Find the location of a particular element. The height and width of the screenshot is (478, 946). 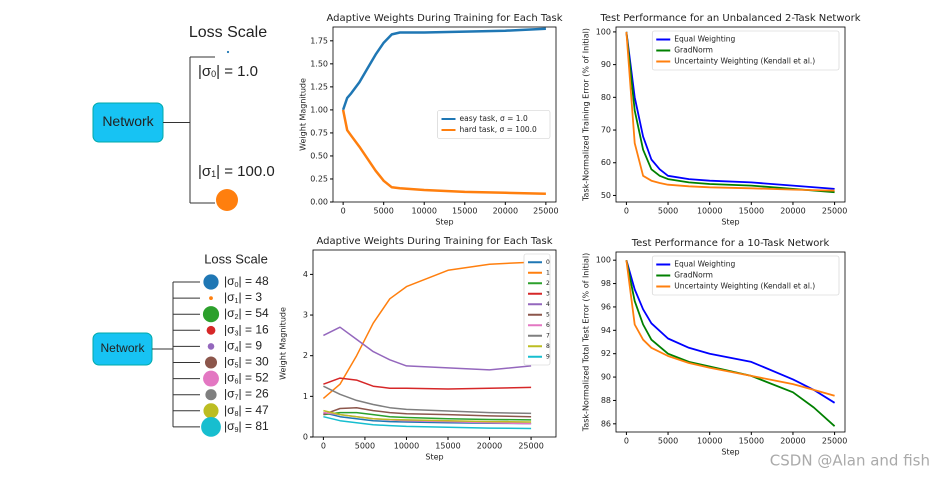

y-tick-label: 1.00 is located at coordinates (319, 109).